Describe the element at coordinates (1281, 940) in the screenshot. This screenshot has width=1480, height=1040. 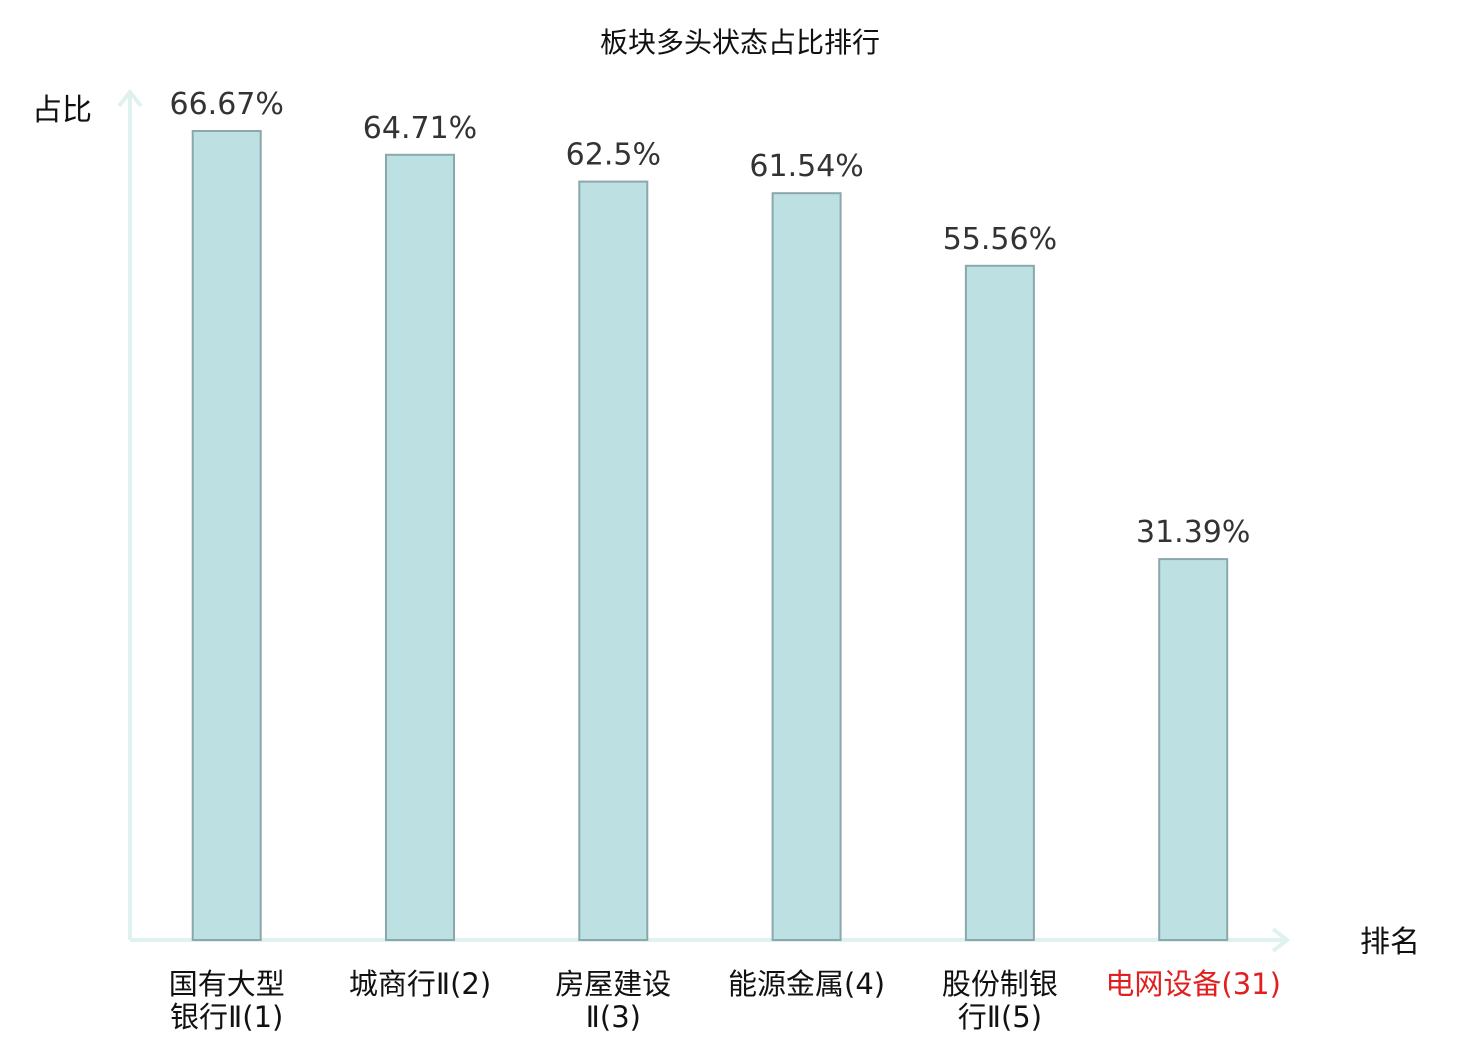
I see `x-axis-arrowhead` at that location.